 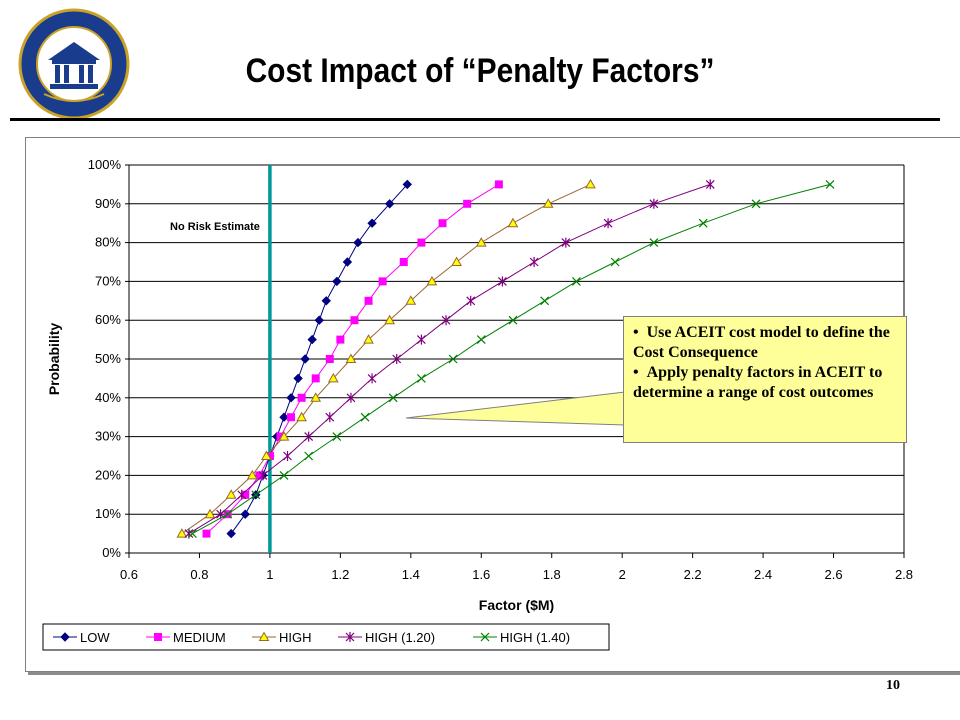 I want to click on y-tick-label: 90%, so click(x=108, y=203).